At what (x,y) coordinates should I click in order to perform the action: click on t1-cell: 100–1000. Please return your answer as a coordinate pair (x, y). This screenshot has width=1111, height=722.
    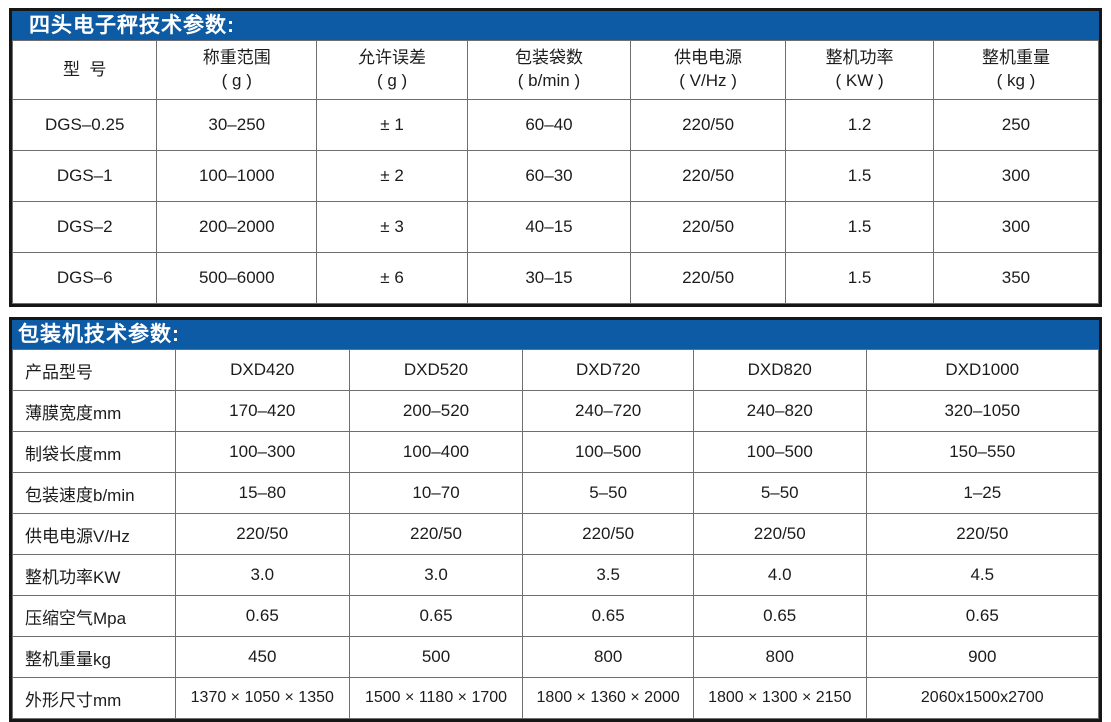
    Looking at the image, I should click on (237, 176).